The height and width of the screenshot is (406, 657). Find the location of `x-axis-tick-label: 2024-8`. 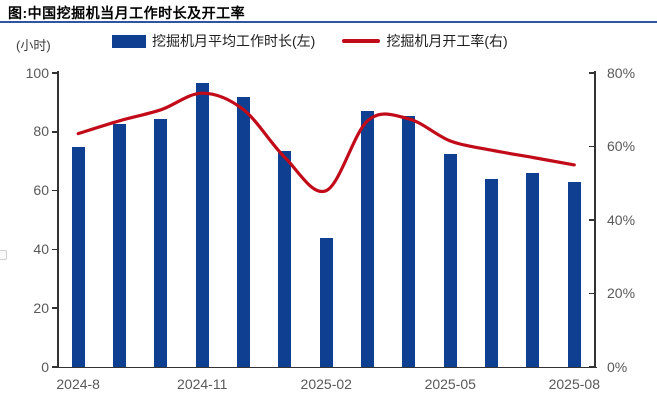

x-axis-tick-label: 2024-8 is located at coordinates (78, 384).